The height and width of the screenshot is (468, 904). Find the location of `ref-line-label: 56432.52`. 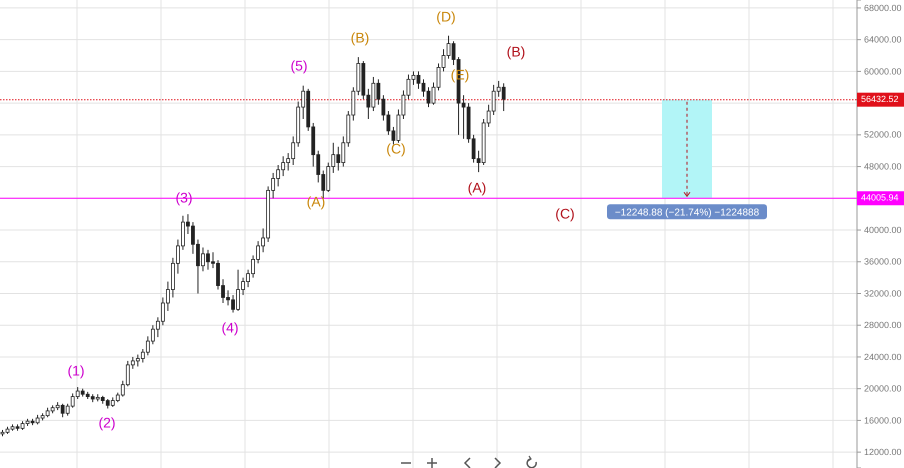

ref-line-label: 56432.52 is located at coordinates (880, 99).